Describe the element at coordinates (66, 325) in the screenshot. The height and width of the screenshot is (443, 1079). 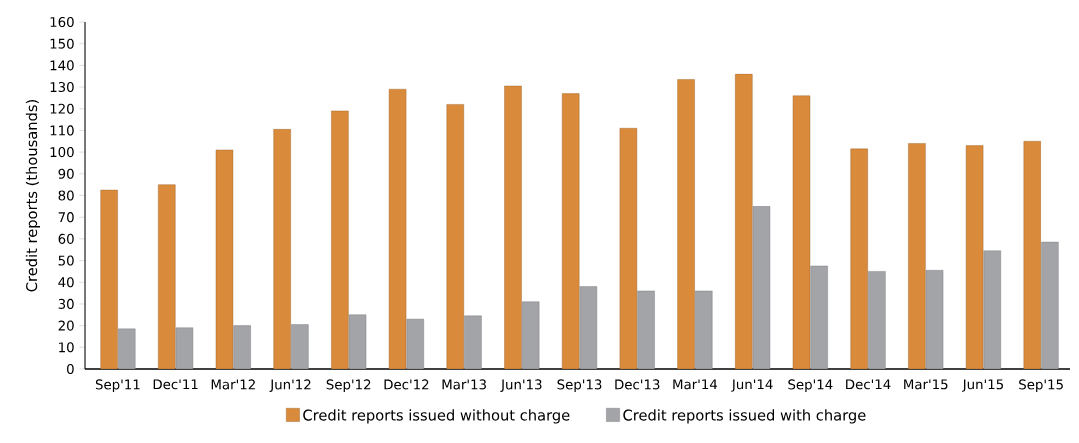
I see `y-tick-label: 20` at that location.